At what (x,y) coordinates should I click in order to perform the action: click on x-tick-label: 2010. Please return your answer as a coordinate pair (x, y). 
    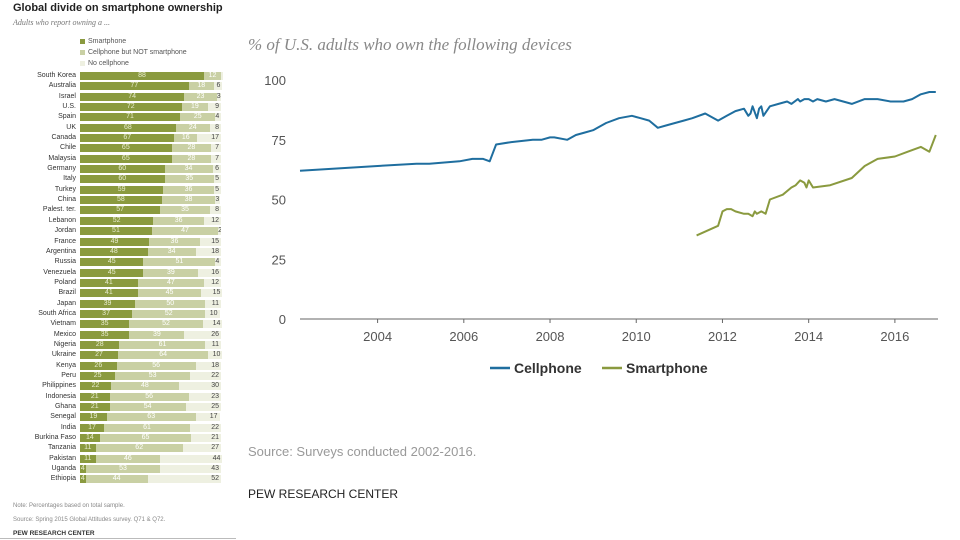
    Looking at the image, I should click on (636, 336).